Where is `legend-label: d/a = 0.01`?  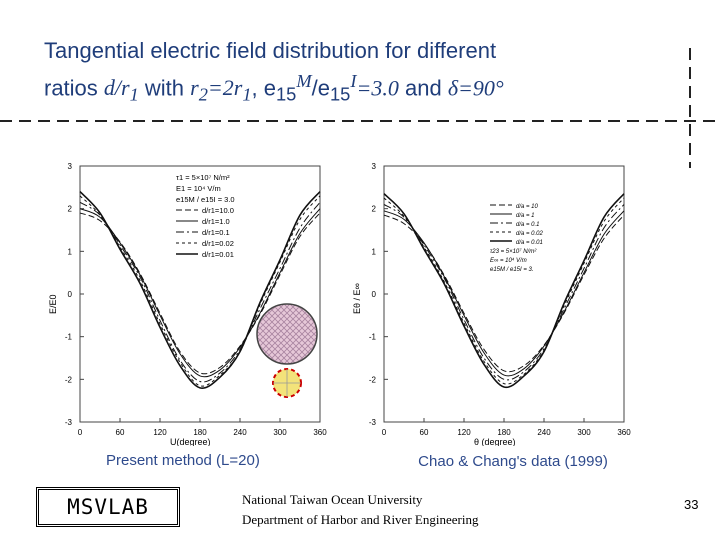
legend-label: d/a = 0.01 is located at coordinates (529, 243).